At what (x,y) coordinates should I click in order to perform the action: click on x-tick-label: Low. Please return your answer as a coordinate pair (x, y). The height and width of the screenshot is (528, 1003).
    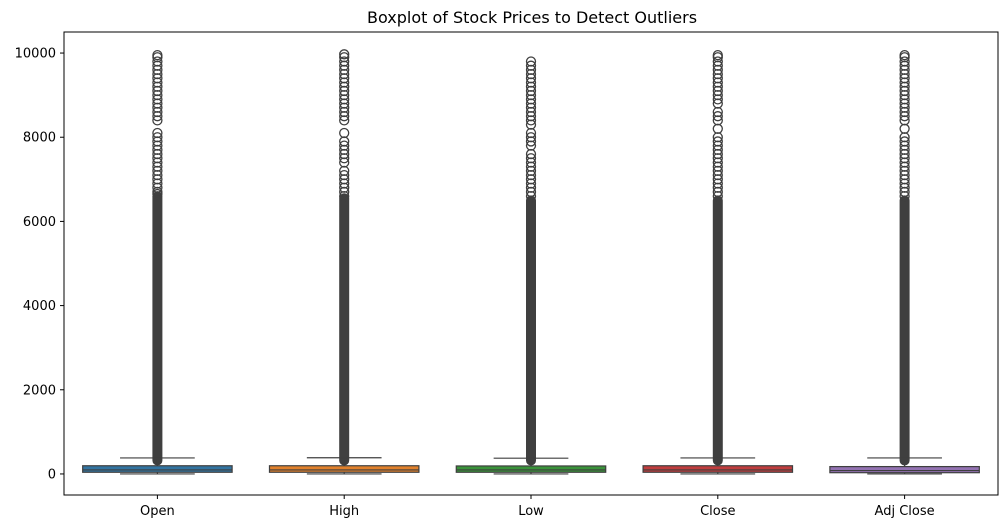
    Looking at the image, I should click on (531, 511).